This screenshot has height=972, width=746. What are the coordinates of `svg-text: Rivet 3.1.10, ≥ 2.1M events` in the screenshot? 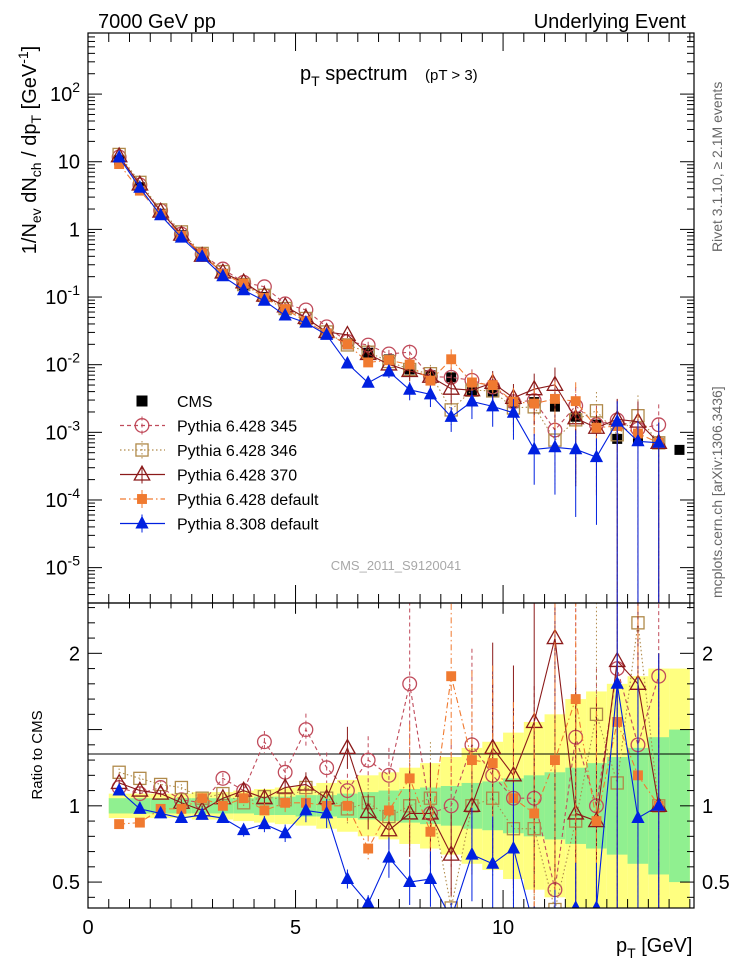 It's located at (717, 167).